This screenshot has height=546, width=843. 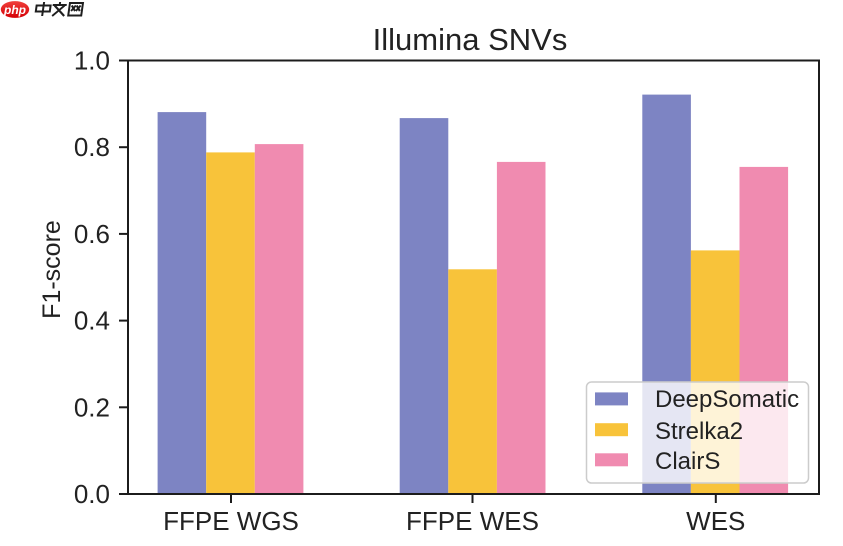 What do you see at coordinates (92, 494) in the screenshot?
I see `svg-text: 0.0` at bounding box center [92, 494].